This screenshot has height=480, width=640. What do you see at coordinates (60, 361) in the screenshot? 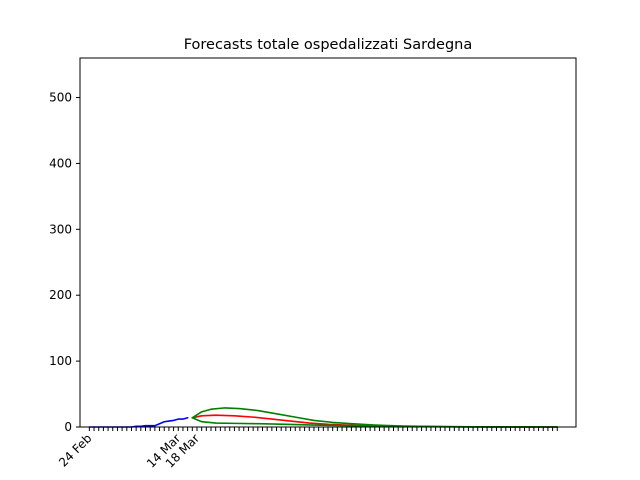
I see `y-tick-label: 100` at bounding box center [60, 361].